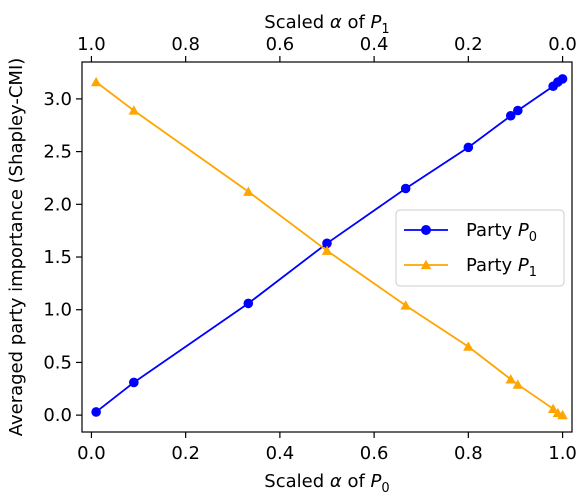 The height and width of the screenshot is (501, 586). Describe the element at coordinates (533, 237) in the screenshot. I see `legend-label-party-p0-sub: 0` at that location.